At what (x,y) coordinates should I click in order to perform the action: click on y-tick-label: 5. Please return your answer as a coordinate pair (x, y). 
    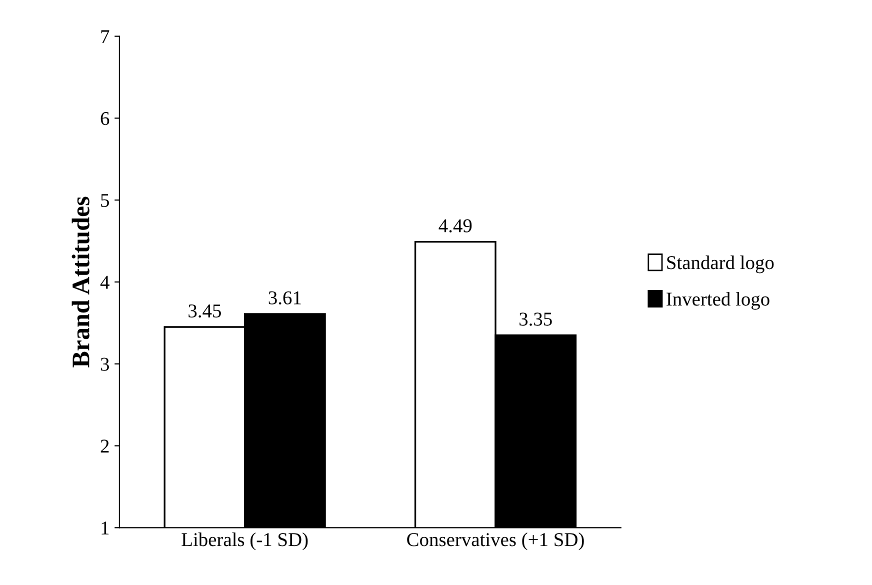
    Looking at the image, I should click on (105, 201).